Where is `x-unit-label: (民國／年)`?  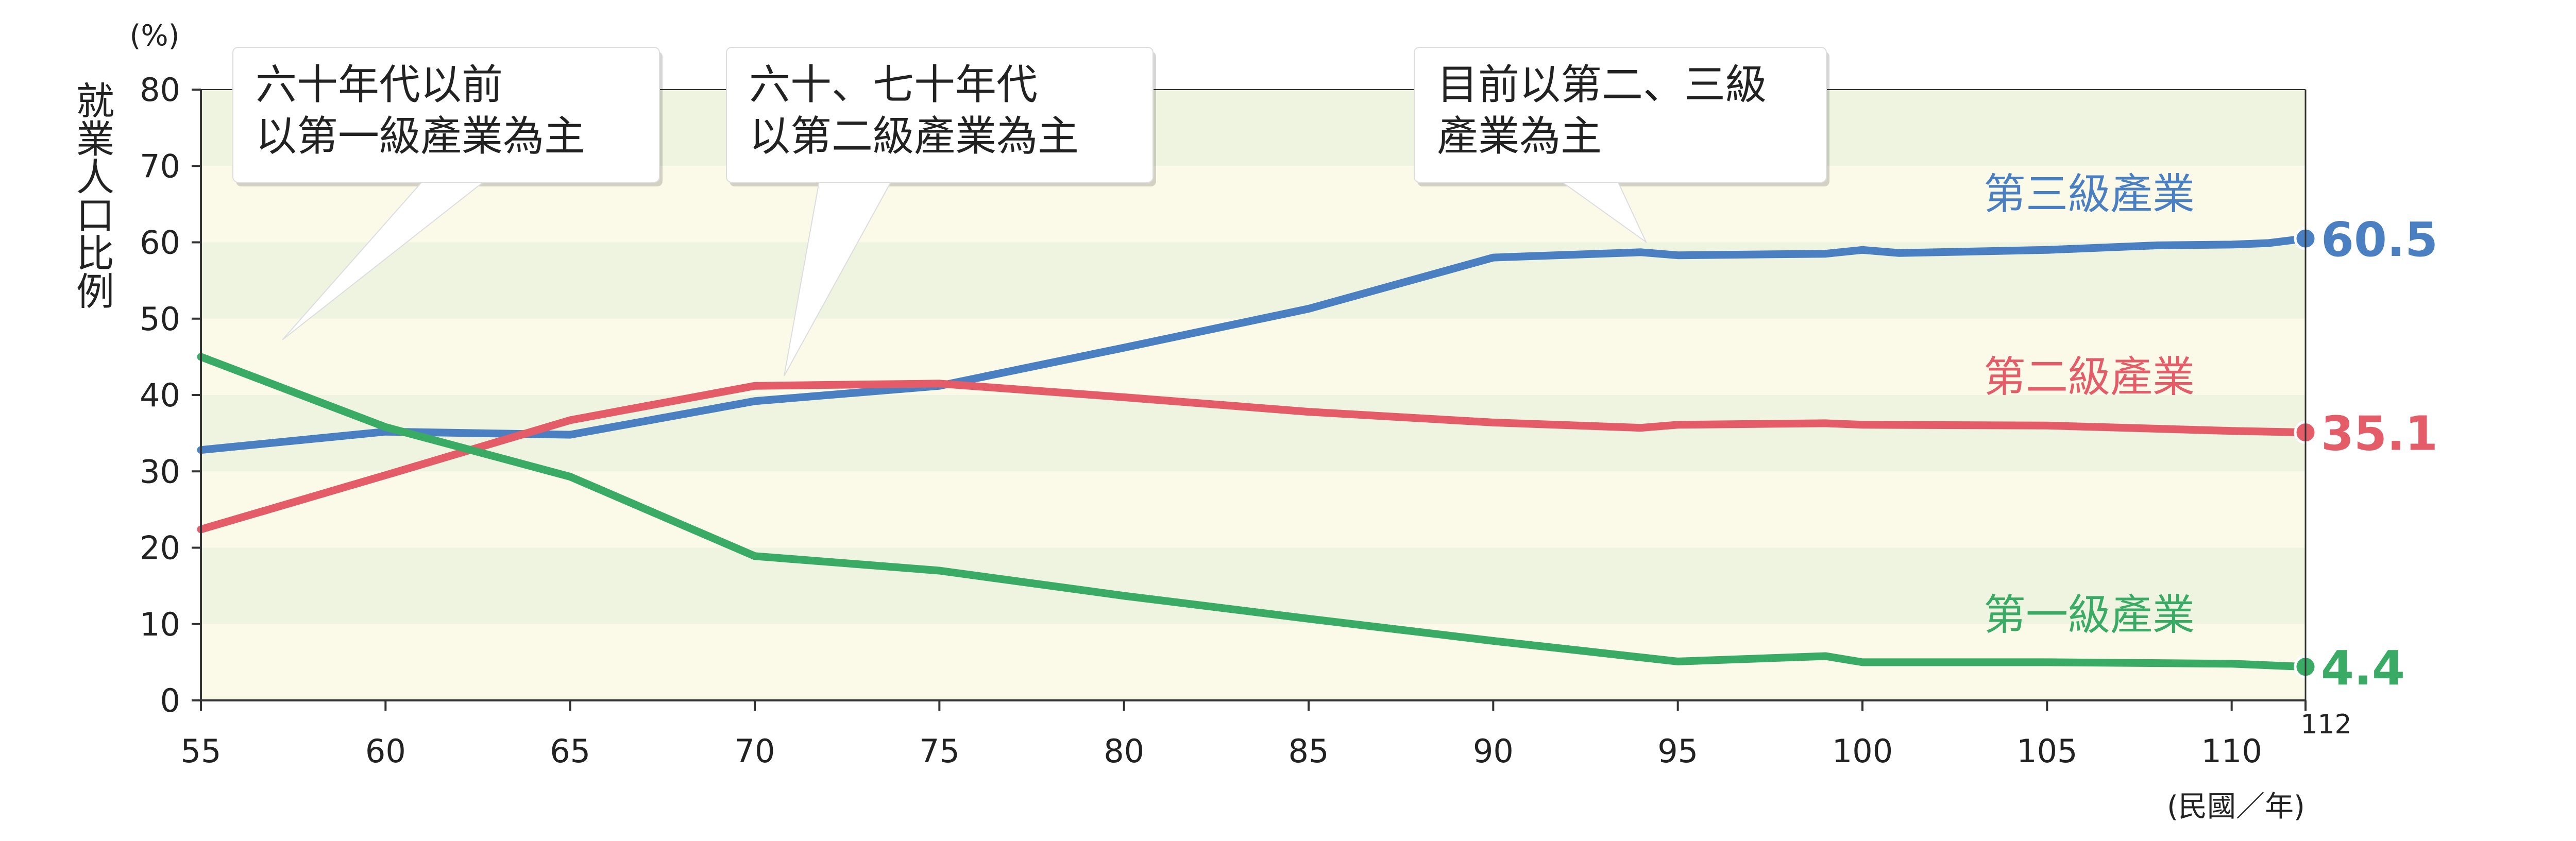
x-unit-label: (民國／年) is located at coordinates (2236, 806).